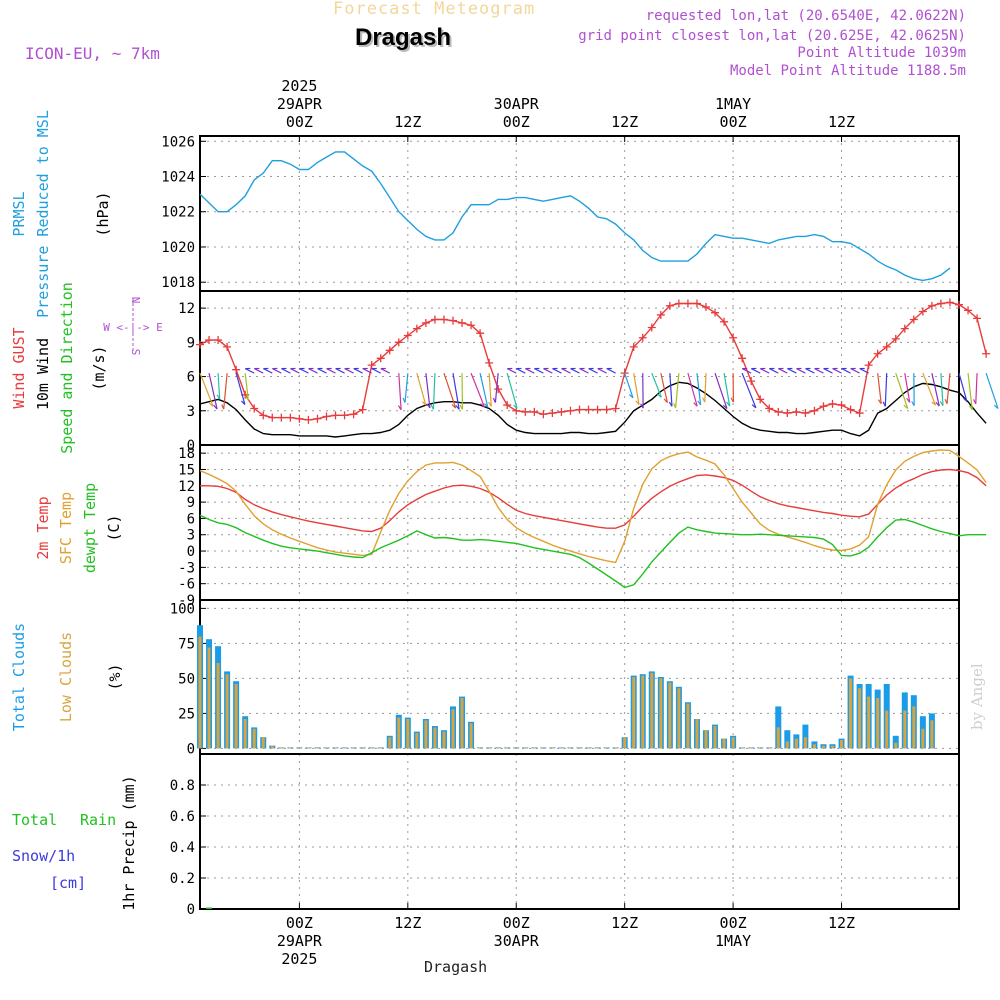  I want to click on panel-frame, so click(579, 213).